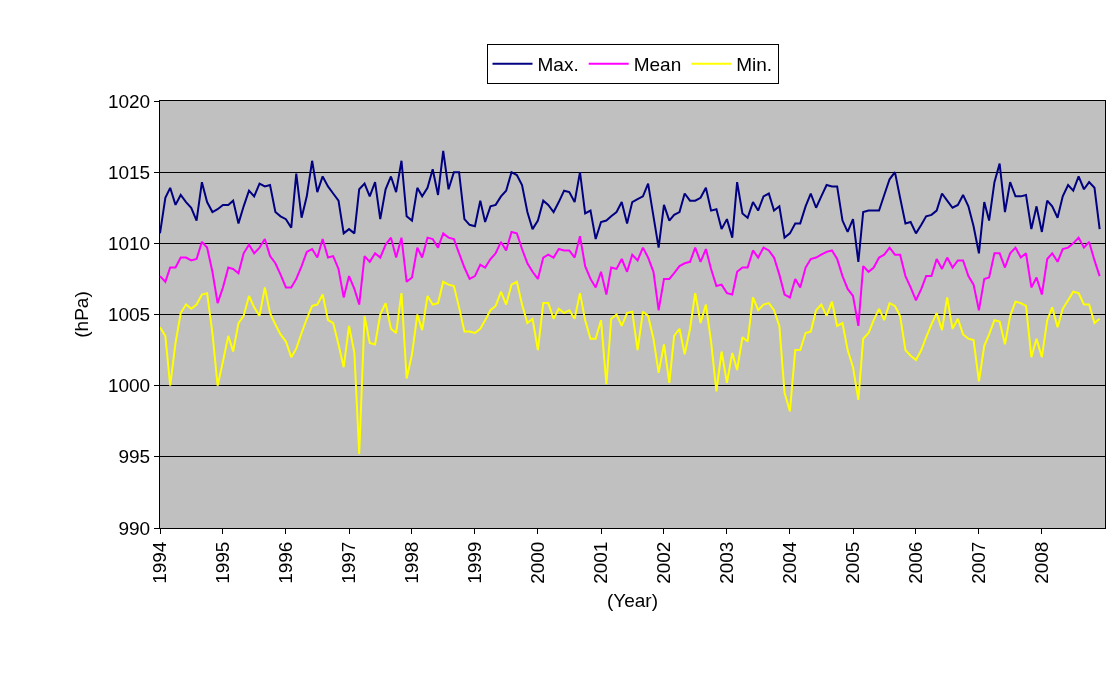  Describe the element at coordinates (129, 172) in the screenshot. I see `y-tick-label: 1015` at that location.